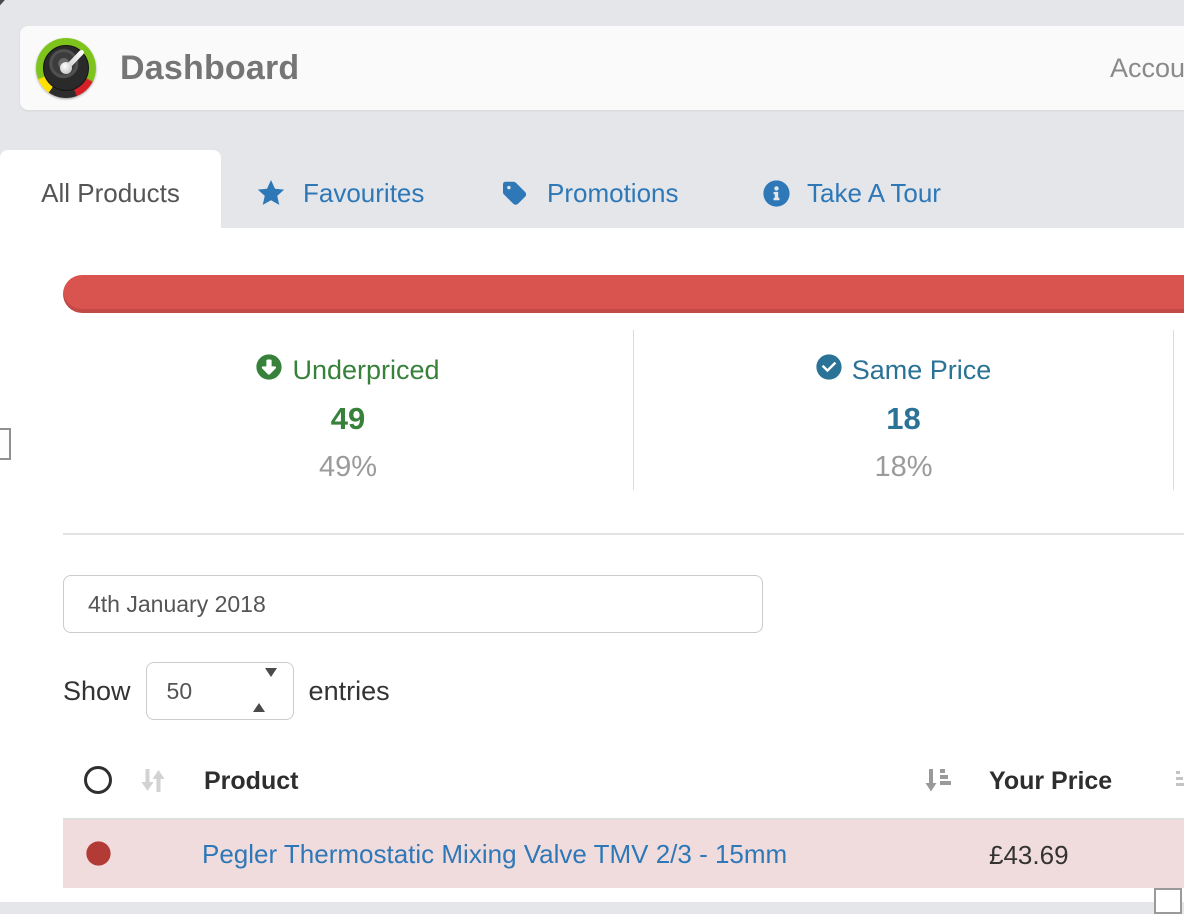 This screenshot has height=914, width=1184. Describe the element at coordinates (516, 193) in the screenshot. I see `tag-icon` at that location.